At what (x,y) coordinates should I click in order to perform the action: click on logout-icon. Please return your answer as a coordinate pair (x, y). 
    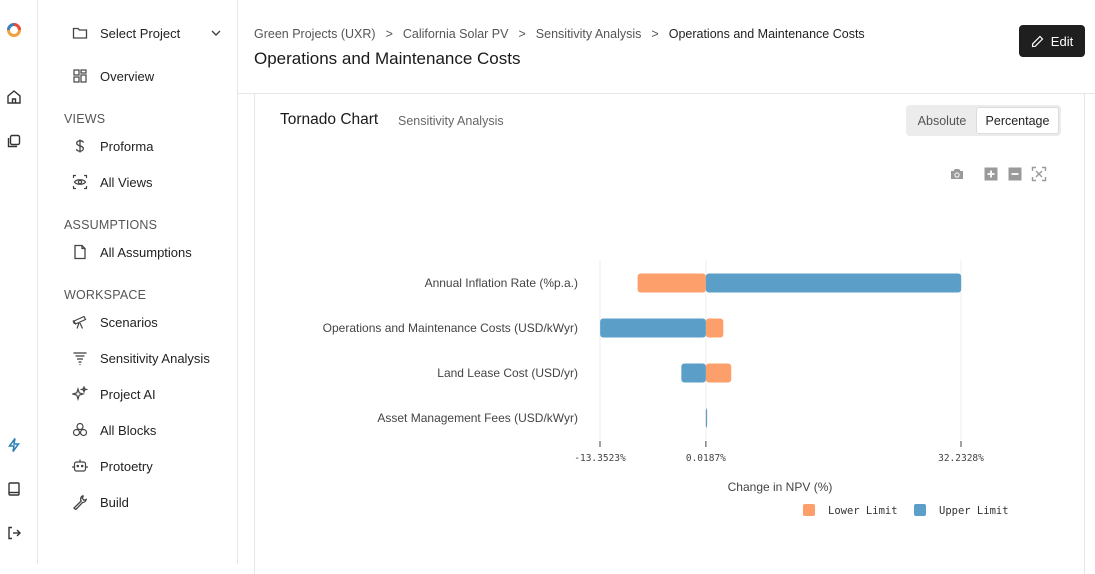
    Looking at the image, I should click on (14, 533).